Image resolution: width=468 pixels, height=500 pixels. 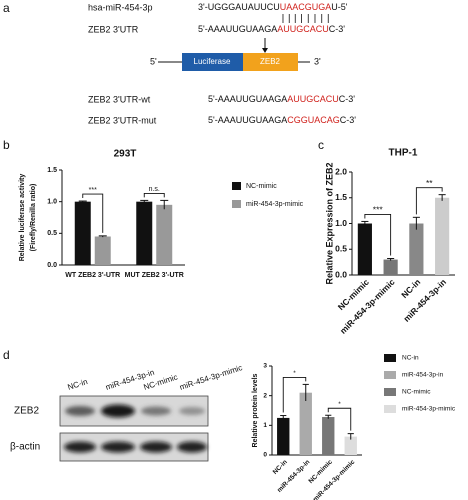 I want to click on luciferase-box, so click(x=212, y=62).